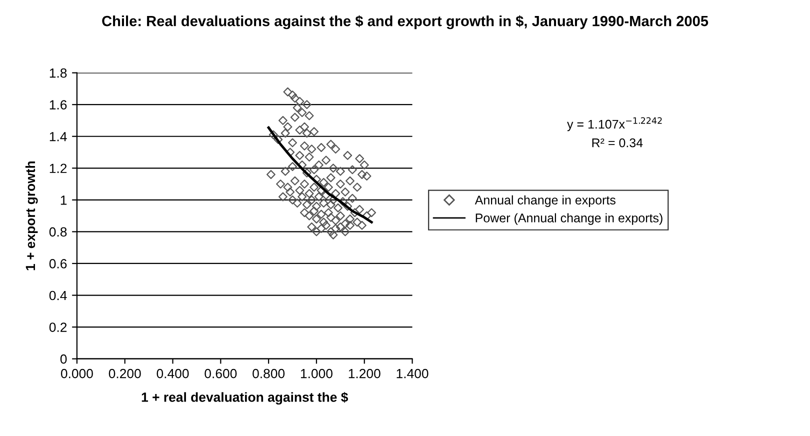 Image resolution: width=810 pixels, height=436 pixels. Describe the element at coordinates (316, 373) in the screenshot. I see `x-tick-label: 1.000` at that location.